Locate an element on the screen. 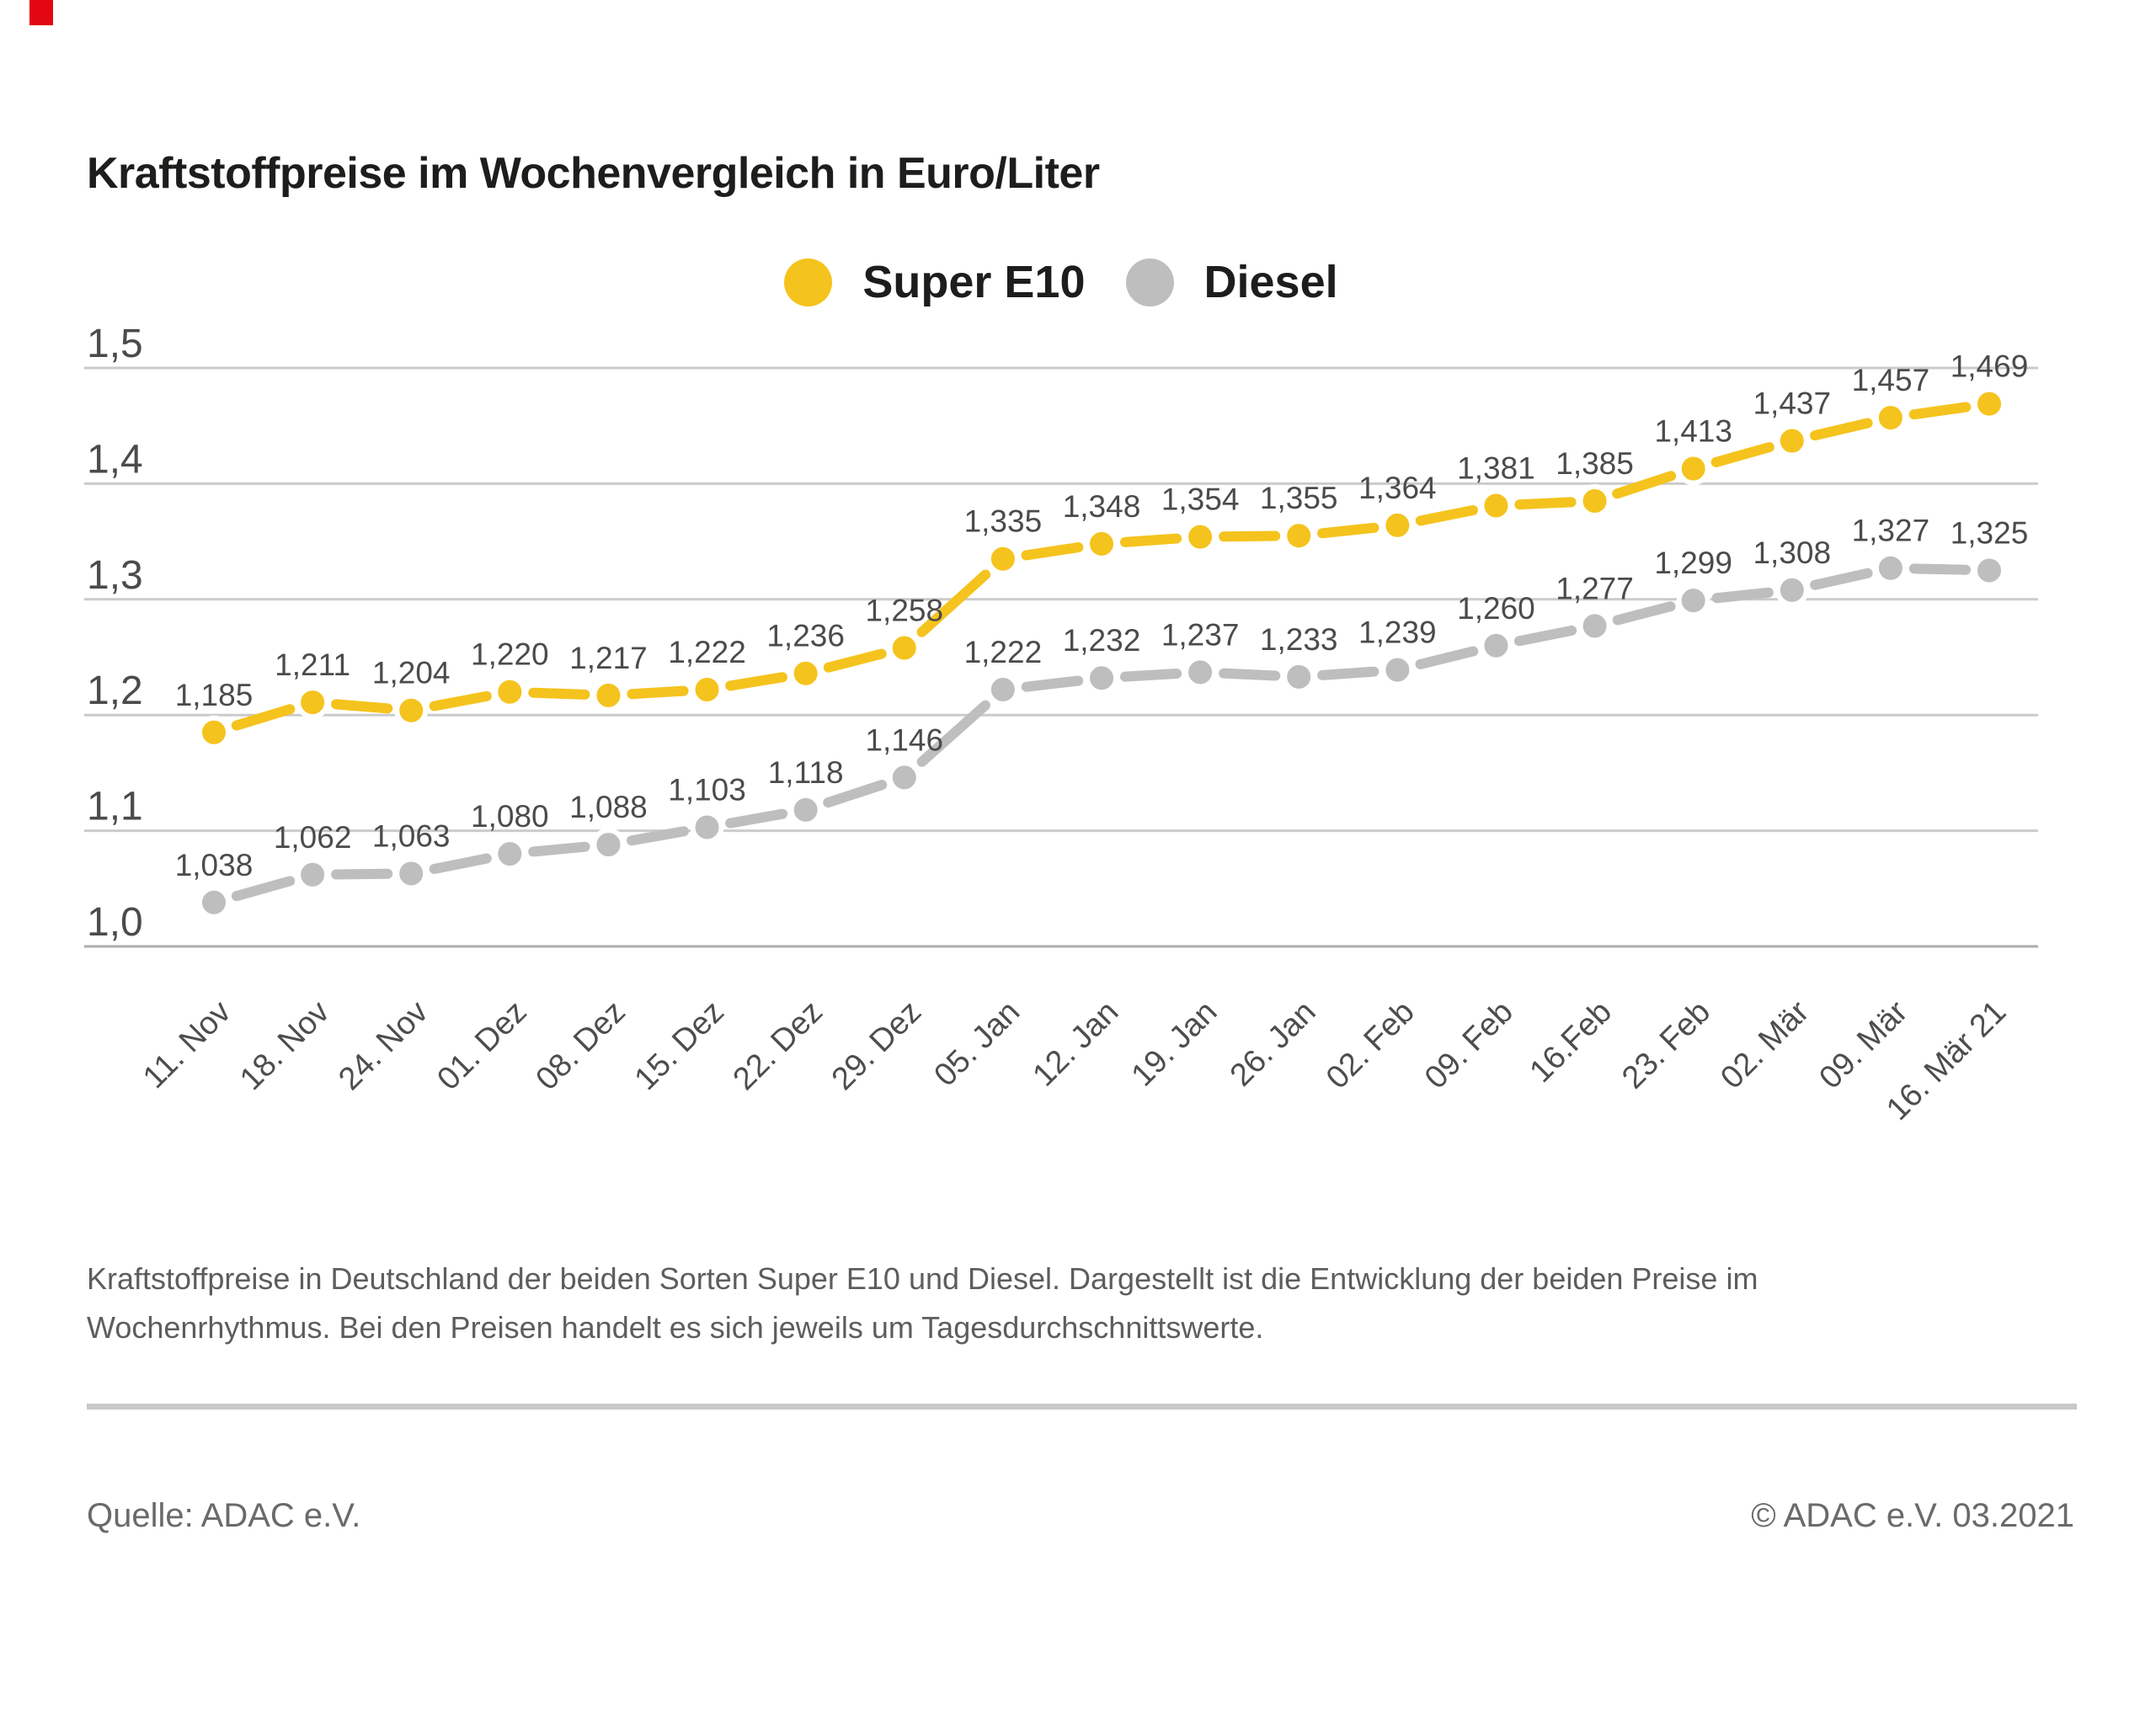 The height and width of the screenshot is (1716, 2156). chart-legend: Super E10 Diesel is located at coordinates (1061, 282).